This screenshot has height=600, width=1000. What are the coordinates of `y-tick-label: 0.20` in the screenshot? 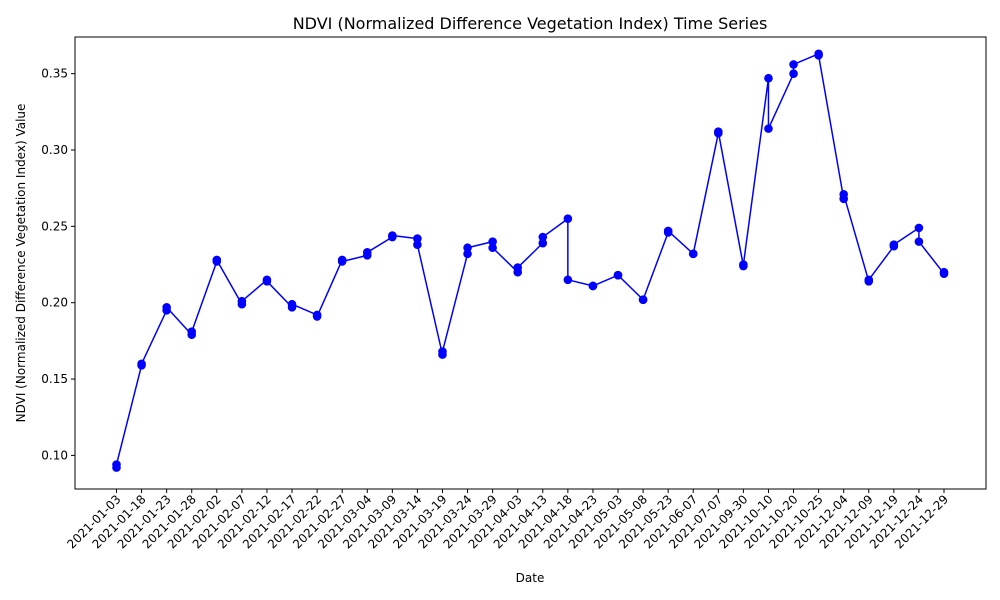 It's located at (54, 303).